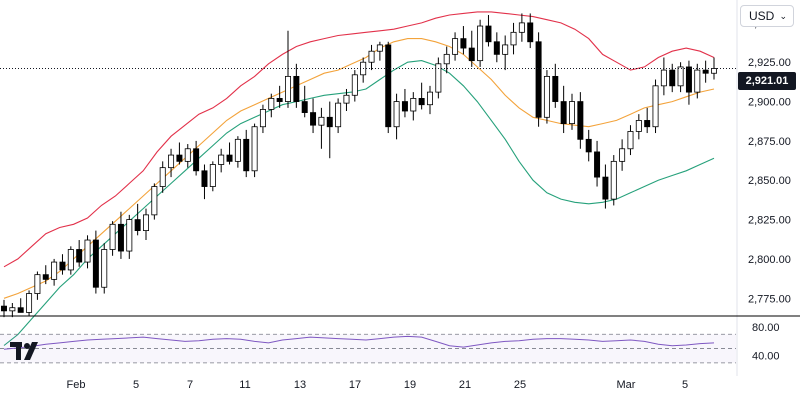 The width and height of the screenshot is (800, 405). Describe the element at coordinates (520, 385) in the screenshot. I see `time-tick-label: 25` at that location.